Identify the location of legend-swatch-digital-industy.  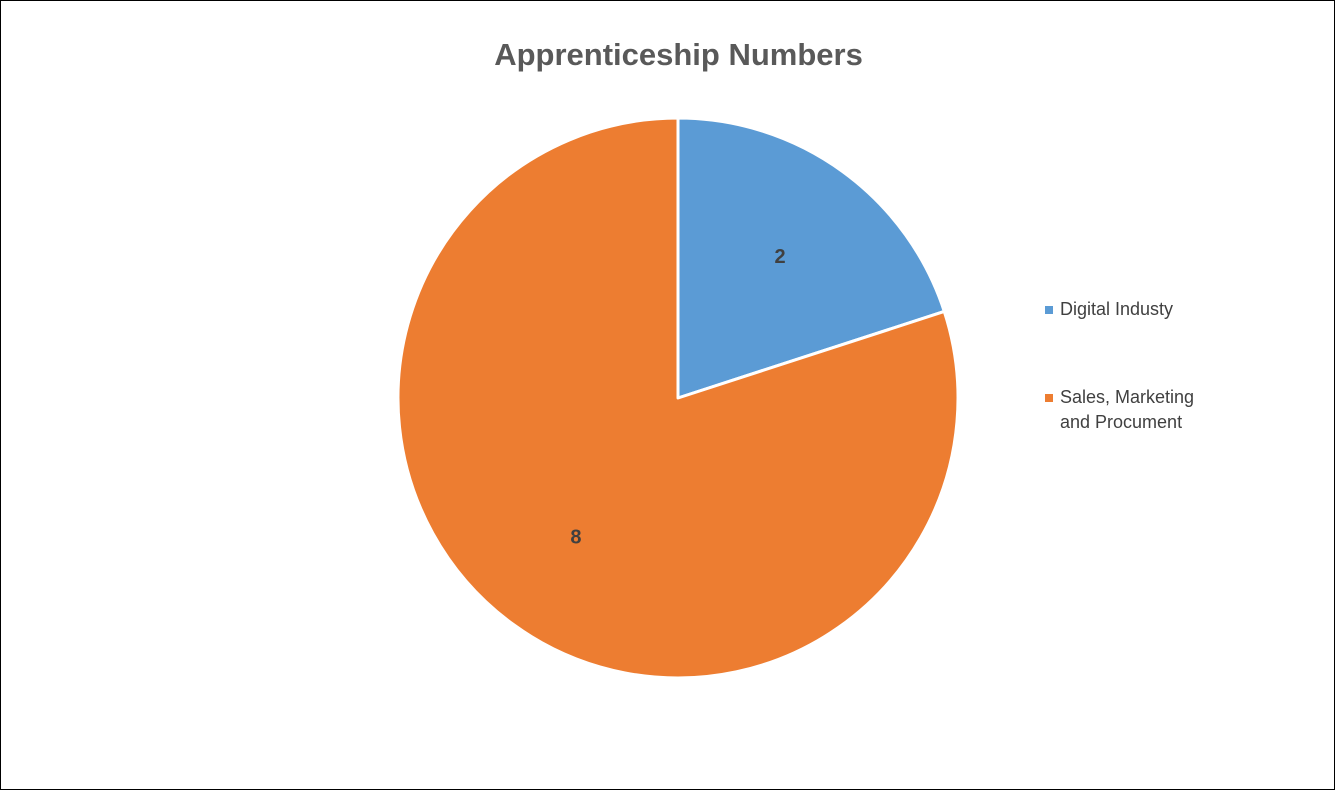
(1049, 310).